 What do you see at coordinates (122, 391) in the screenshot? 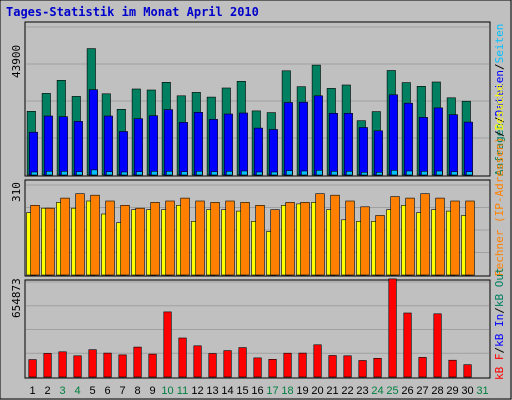
I see `x-tick-label: 7` at bounding box center [122, 391].